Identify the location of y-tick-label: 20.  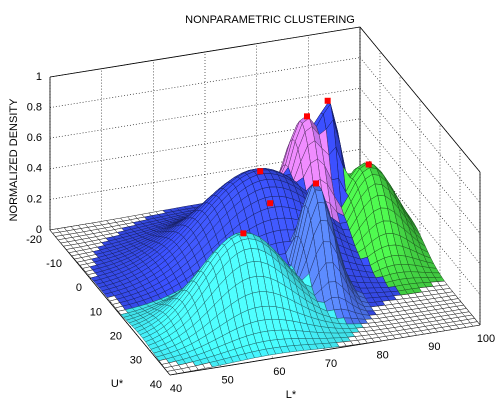
(116, 337).